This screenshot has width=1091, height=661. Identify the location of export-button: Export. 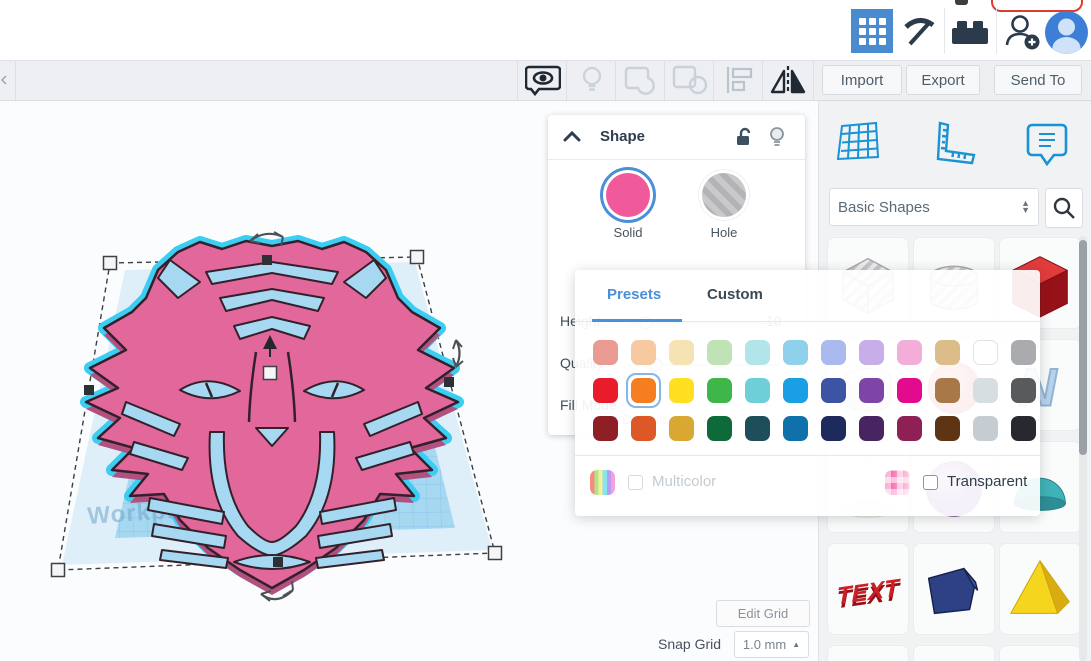
(943, 80).